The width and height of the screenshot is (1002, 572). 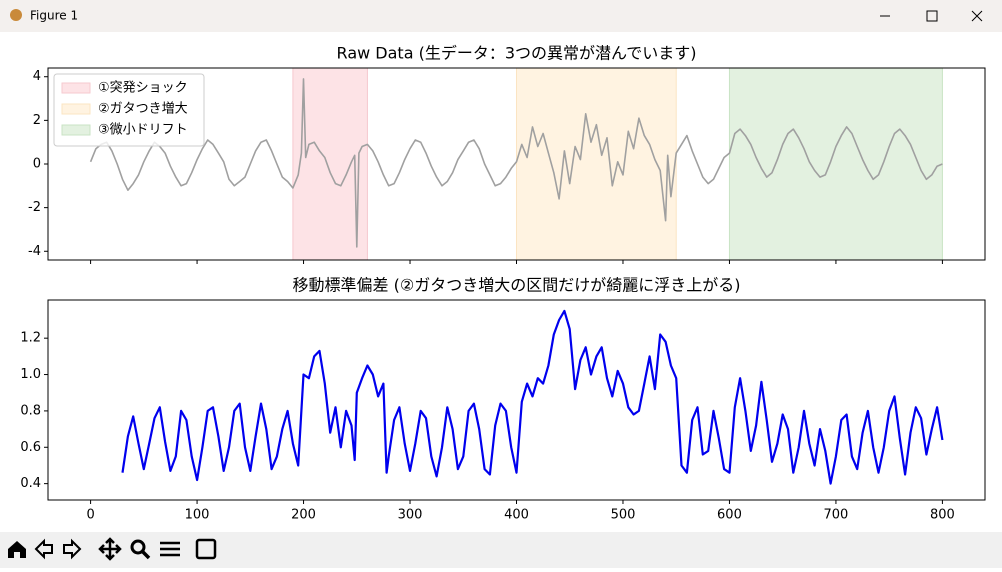 I want to click on x-tick-label: 0, so click(x=90, y=515).